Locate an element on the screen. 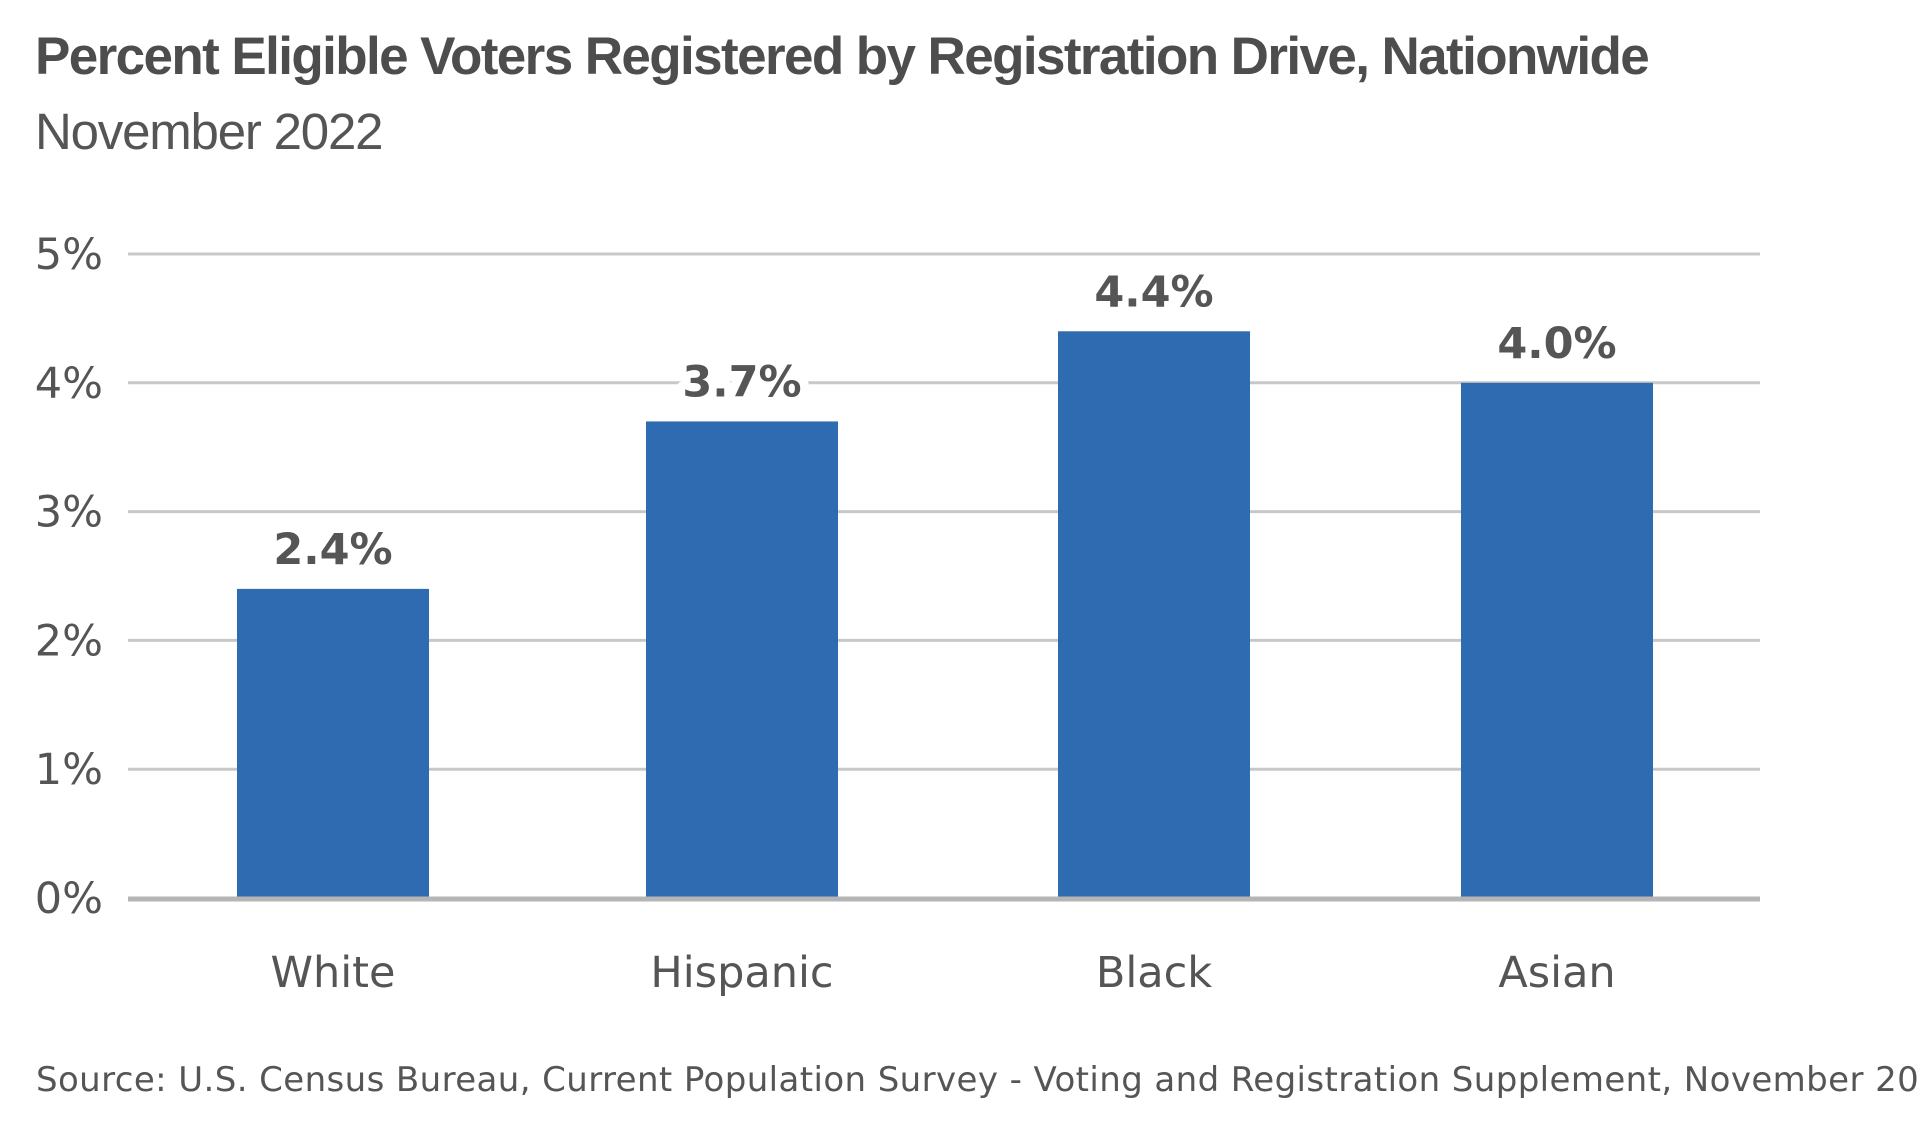 The image size is (1920, 1146). y-tick-label: 5% is located at coordinates (69, 255).